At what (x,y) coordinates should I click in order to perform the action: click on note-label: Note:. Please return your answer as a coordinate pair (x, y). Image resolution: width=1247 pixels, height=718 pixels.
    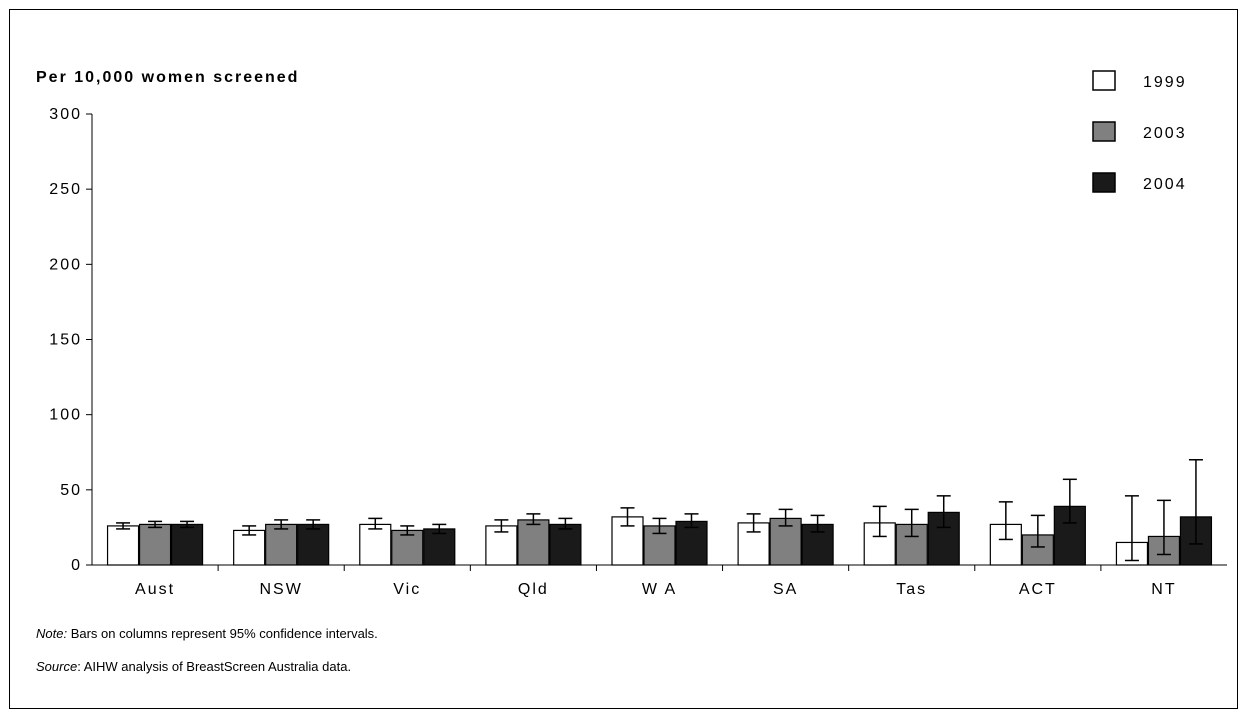
    Looking at the image, I should click on (52, 633).